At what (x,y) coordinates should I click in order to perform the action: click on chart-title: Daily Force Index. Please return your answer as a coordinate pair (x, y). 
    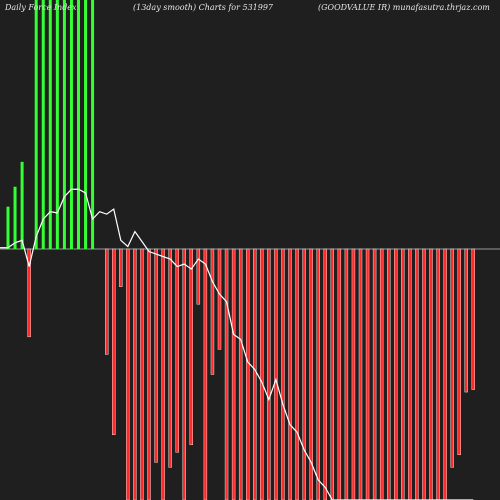
    Looking at the image, I should click on (41, 7).